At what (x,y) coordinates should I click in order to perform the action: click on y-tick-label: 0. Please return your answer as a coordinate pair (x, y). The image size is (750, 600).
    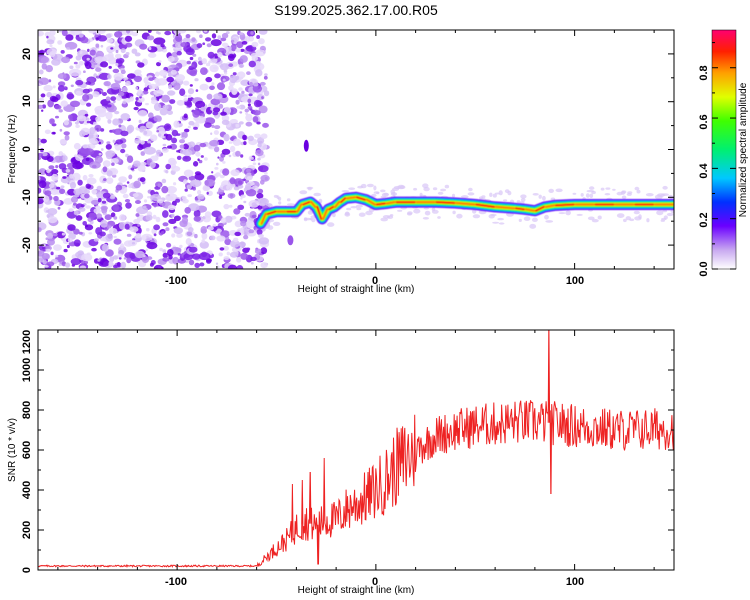
    Looking at the image, I should click on (27, 570).